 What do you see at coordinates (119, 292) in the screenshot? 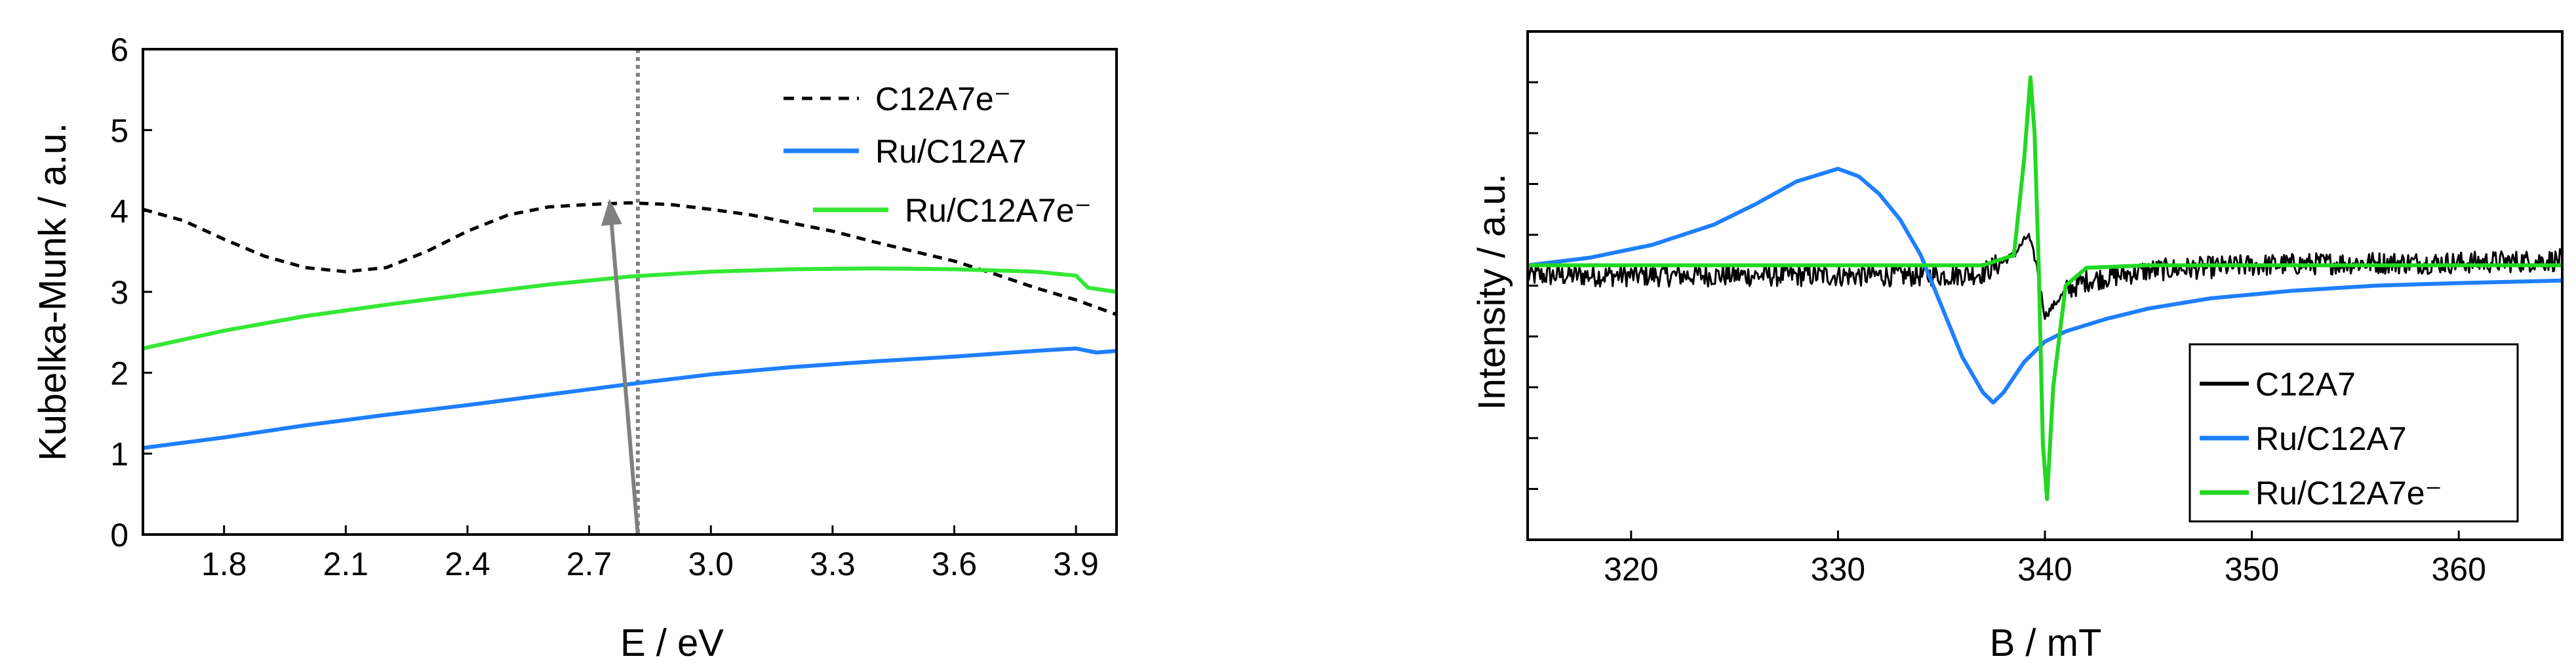
I see `uvvis-y-tick-label: 3` at bounding box center [119, 292].